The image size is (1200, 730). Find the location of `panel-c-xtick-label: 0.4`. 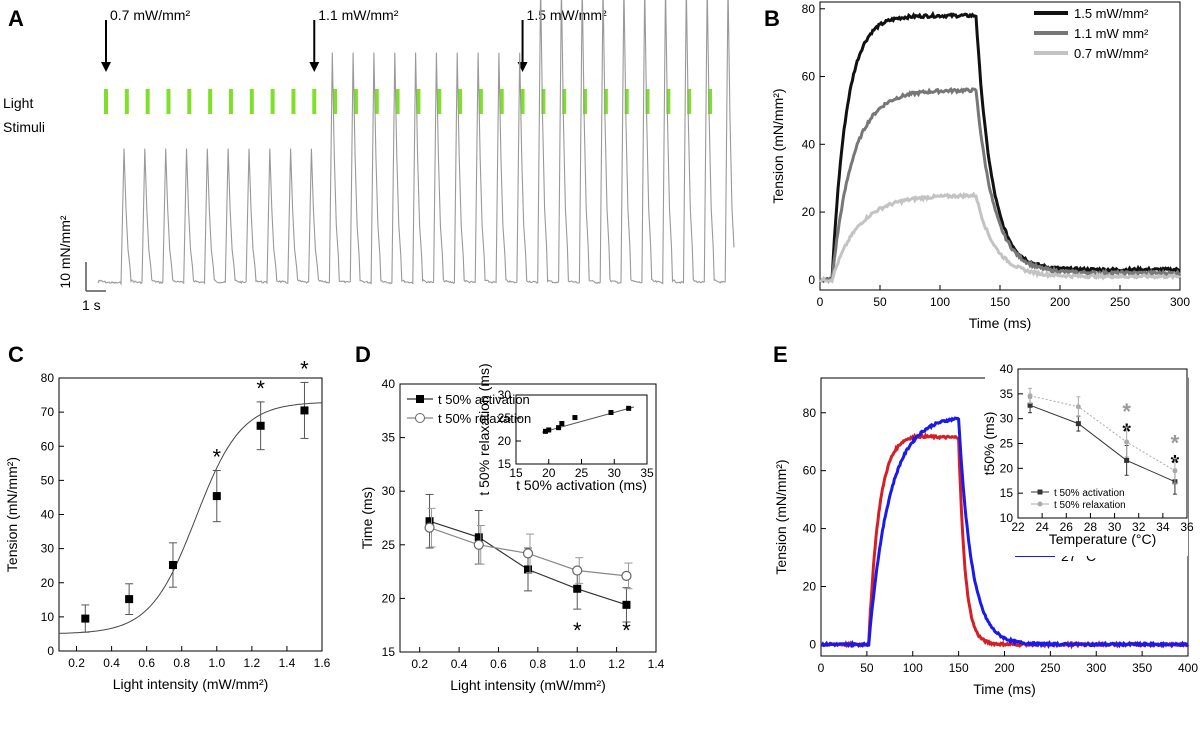

panel-c-xtick-label: 0.4 is located at coordinates (111, 663).